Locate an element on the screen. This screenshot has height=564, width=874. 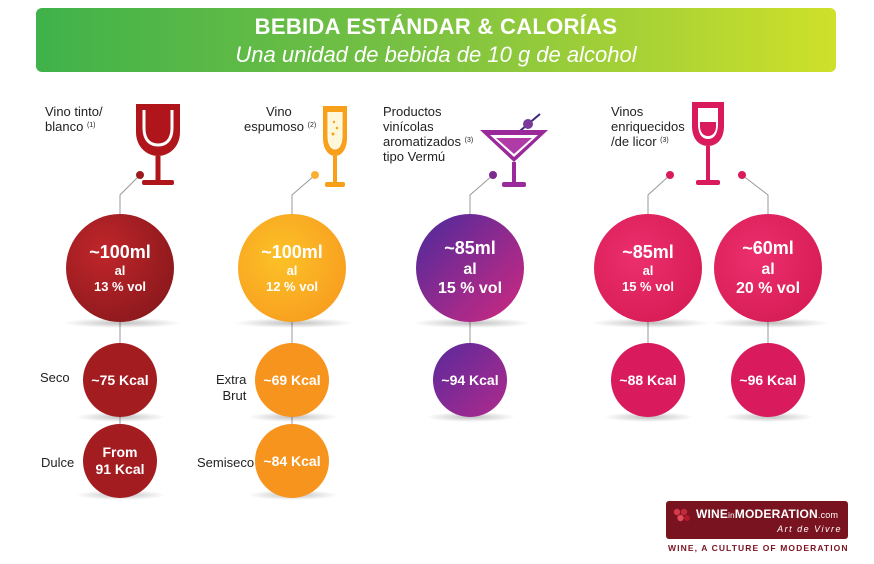
sparkling-volume-circle: ~100ml al 12 % vol is located at coordinates (292, 268).